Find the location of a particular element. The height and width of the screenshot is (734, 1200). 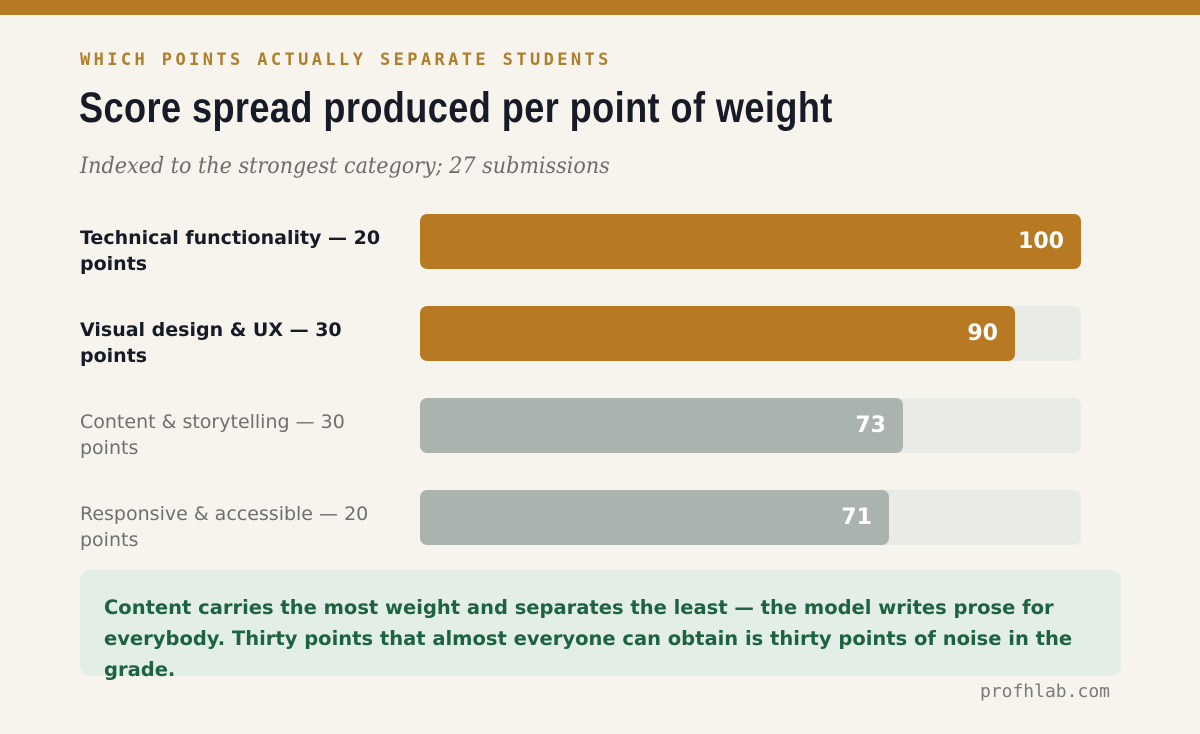

bar-row: Content & storytelling — 30 points 73 is located at coordinates (600, 428).